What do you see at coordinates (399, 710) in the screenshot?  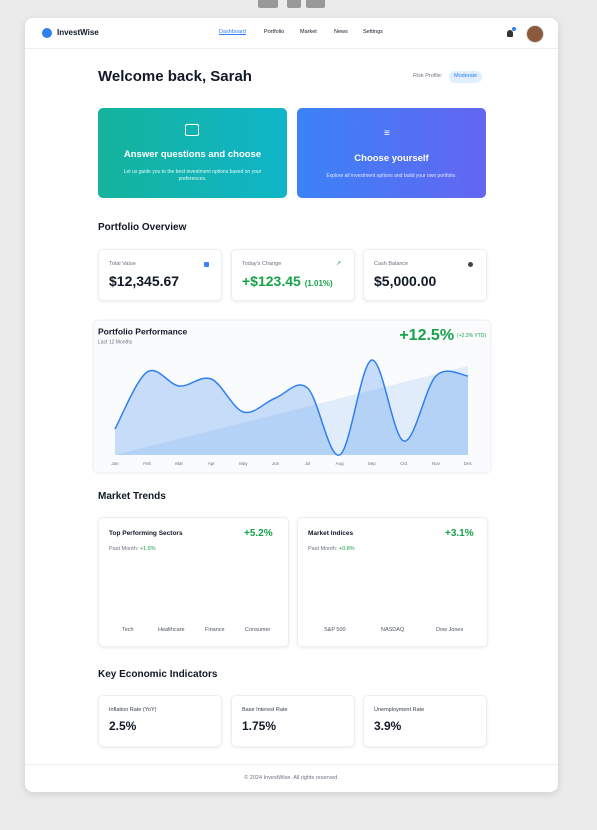 I see `indicator-label: Unemployment Rate` at bounding box center [399, 710].